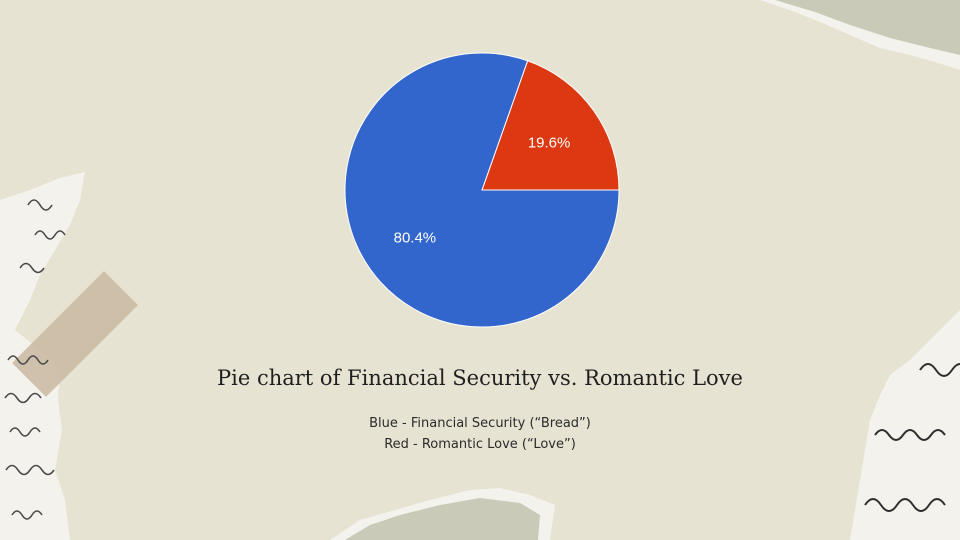 The width and height of the screenshot is (960, 540). Describe the element at coordinates (912, 437) in the screenshot. I see `handwriting-right` at that location.